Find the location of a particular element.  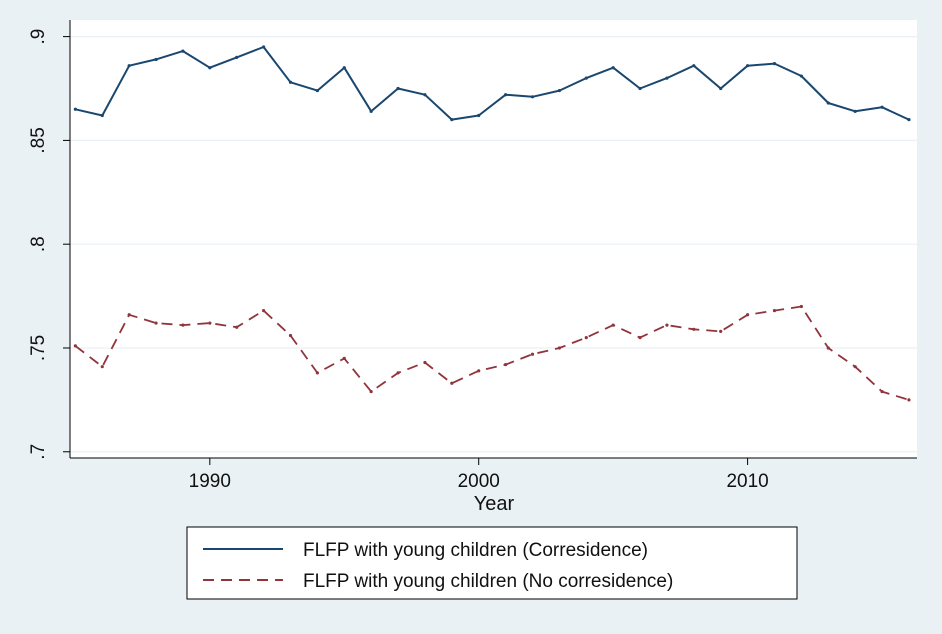

x-axis-ticks: 1990 2000 2010 is located at coordinates (479, 475).